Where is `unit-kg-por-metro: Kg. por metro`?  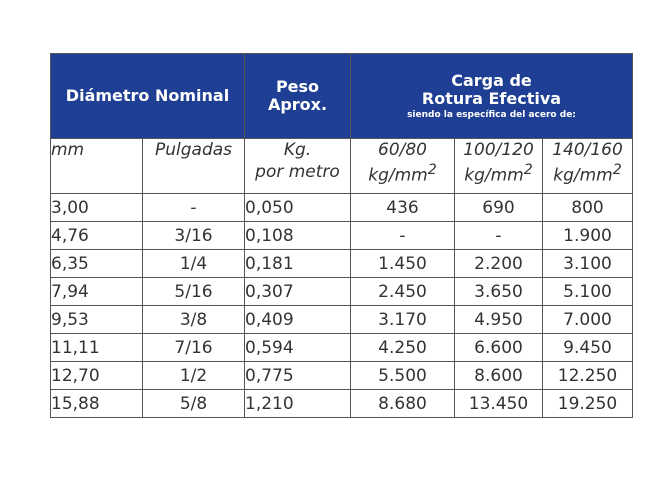 unit-kg-por-metro: Kg. por metro is located at coordinates (297, 166).